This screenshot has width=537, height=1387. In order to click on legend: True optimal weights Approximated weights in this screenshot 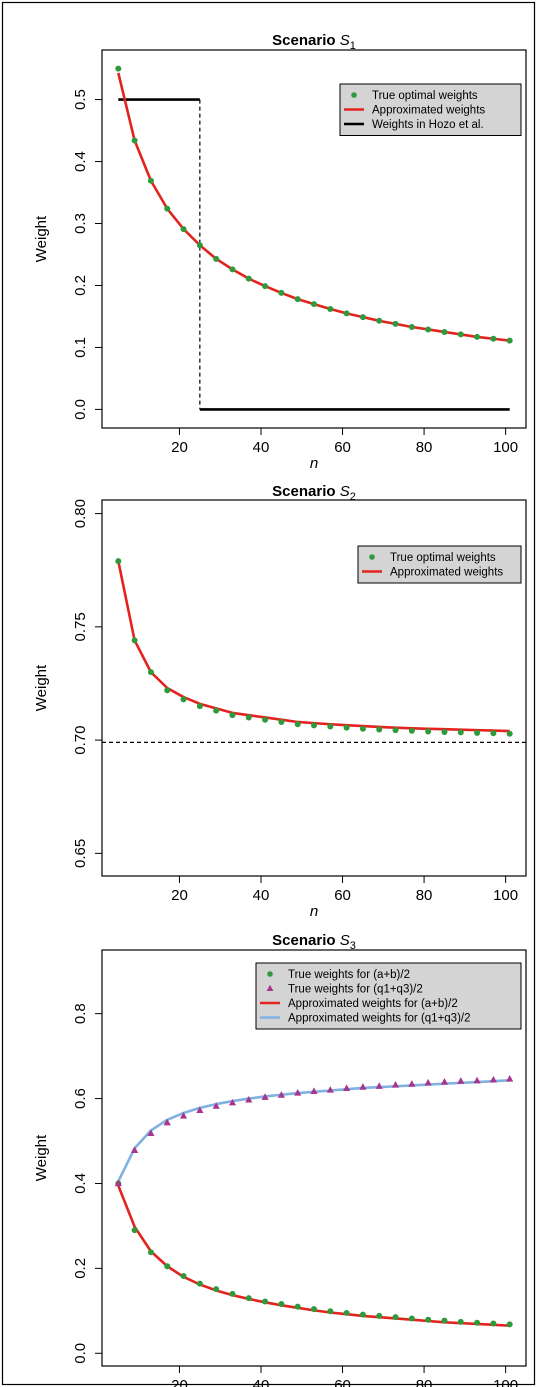, I will do `click(439, 564)`.